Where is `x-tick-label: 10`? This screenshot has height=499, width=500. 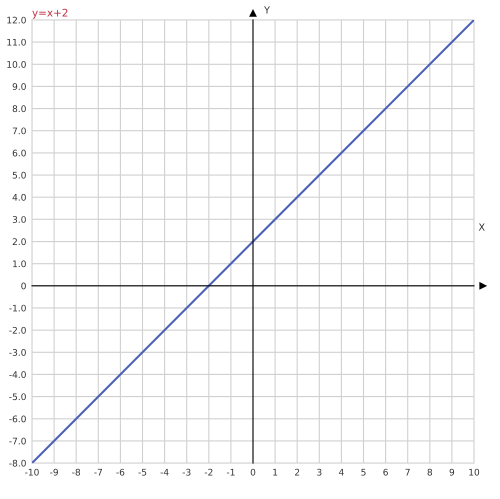
x-tick-label: 10 is located at coordinates (474, 472).